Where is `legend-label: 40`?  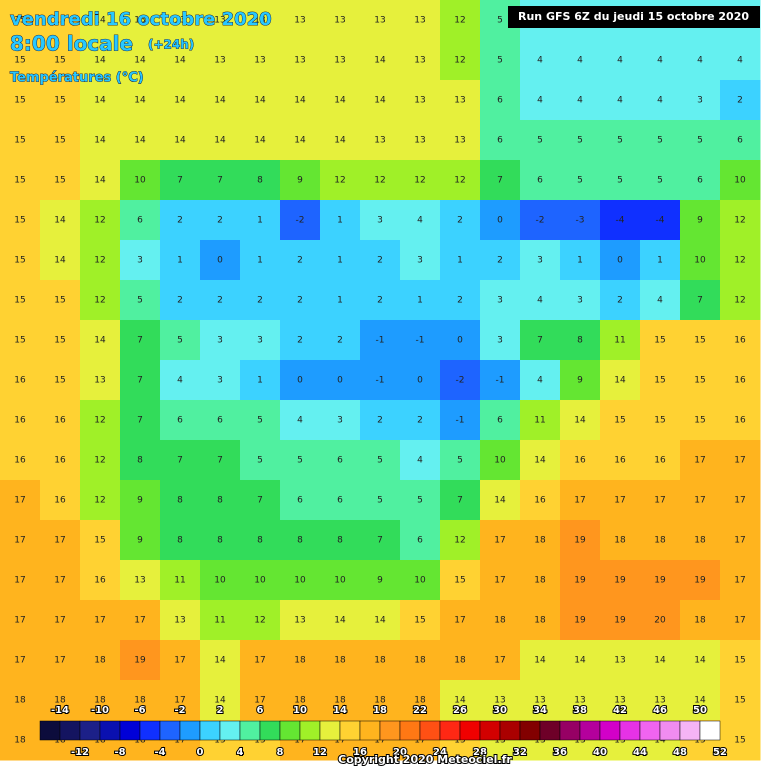 legend-label: 40 is located at coordinates (600, 752).